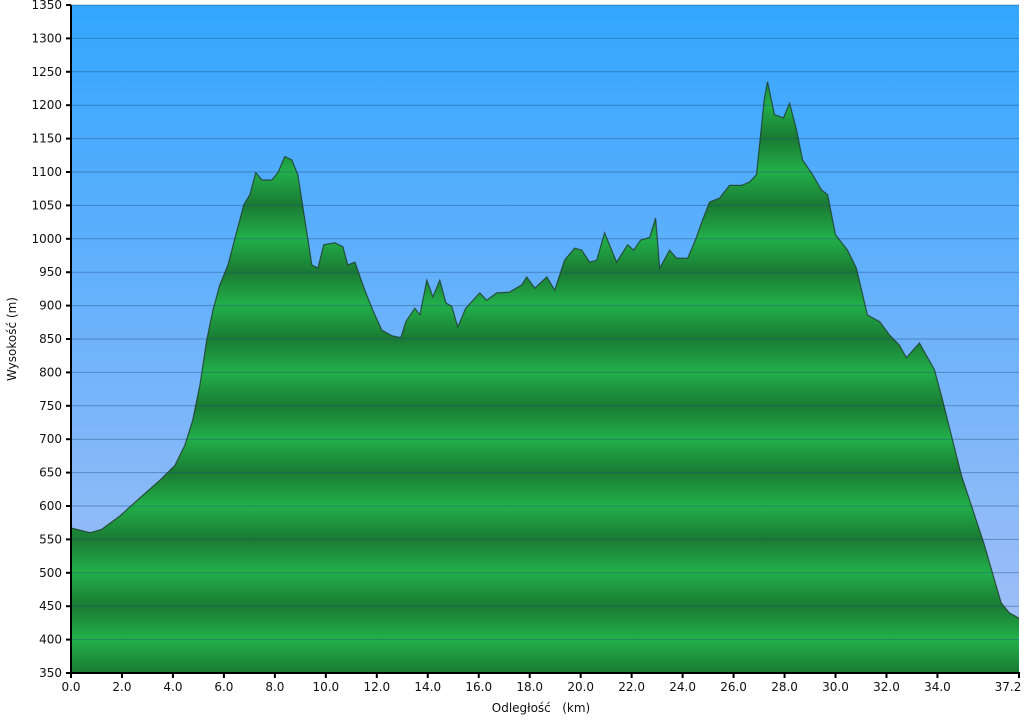 This screenshot has height=724, width=1024. I want to click on x-tick-label: 2.0, so click(121, 687).